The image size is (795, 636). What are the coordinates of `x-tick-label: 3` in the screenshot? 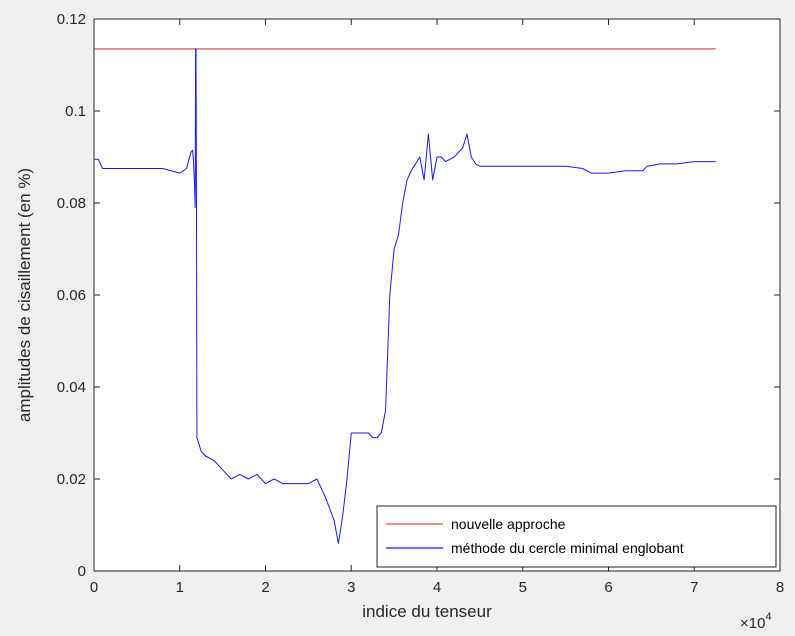 It's located at (351, 587).